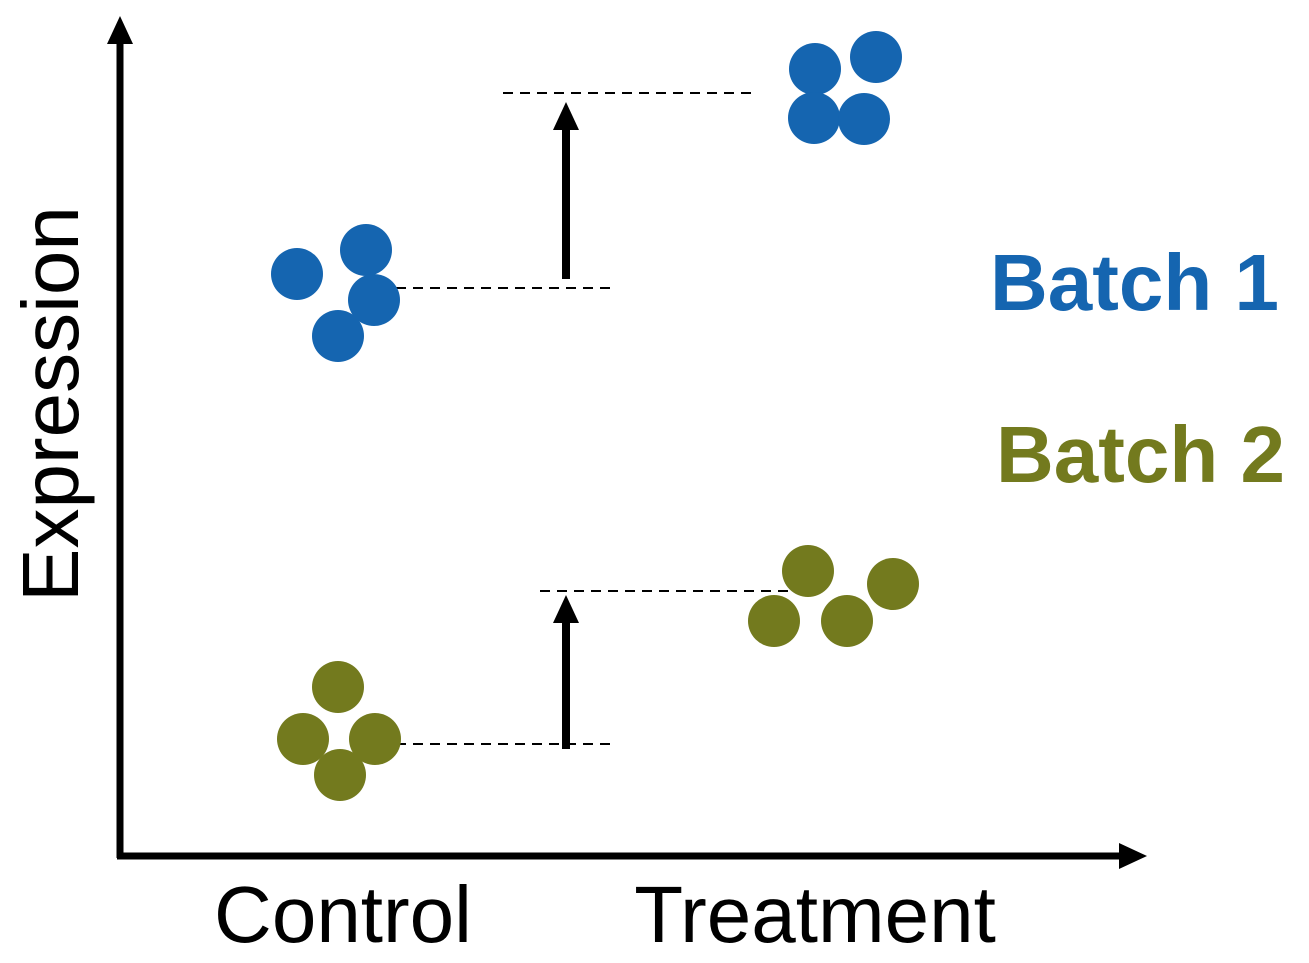 The image size is (1309, 963). Describe the element at coordinates (1140, 454) in the screenshot. I see `legend-batch2-label: Batch 2` at that location.